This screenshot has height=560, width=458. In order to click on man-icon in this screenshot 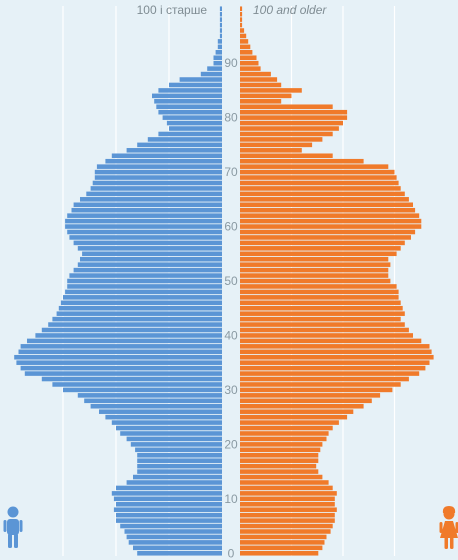, I will do `click(13, 527)`.